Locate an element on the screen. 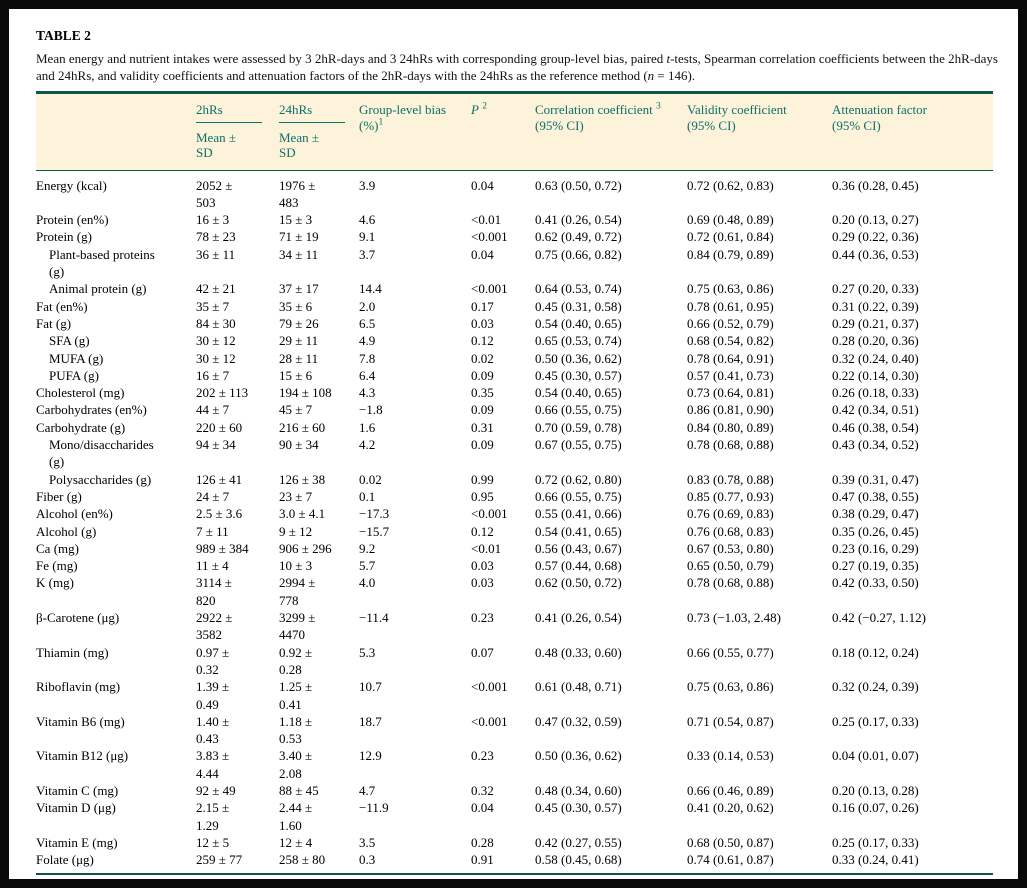 This screenshot has height=888, width=1027. cell-24hrs: 34 ± 11 is located at coordinates (319, 263).